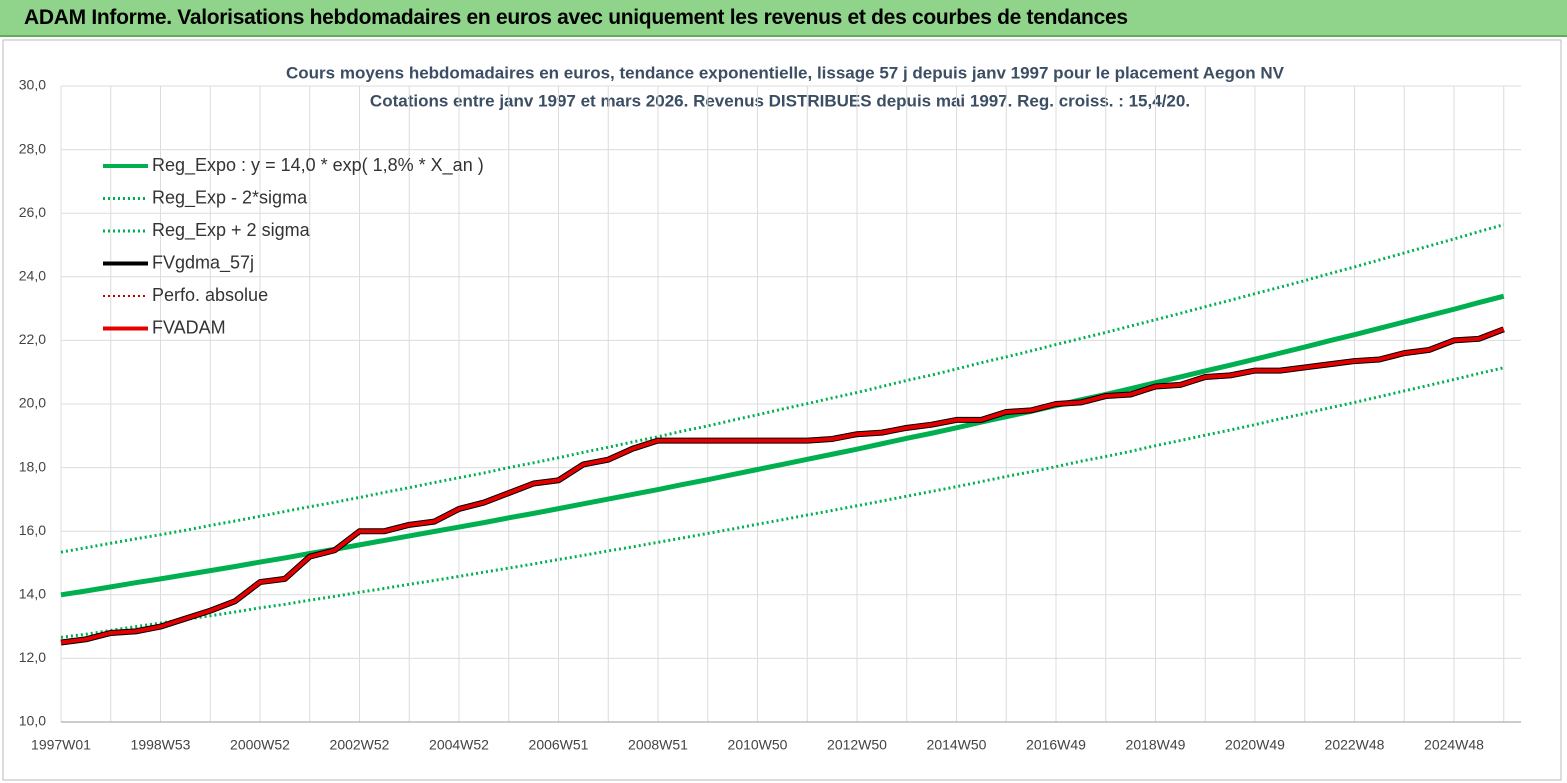 Image resolution: width=1567 pixels, height=783 pixels. Describe the element at coordinates (32, 721) in the screenshot. I see `y-tick-label: 10,0` at that location.